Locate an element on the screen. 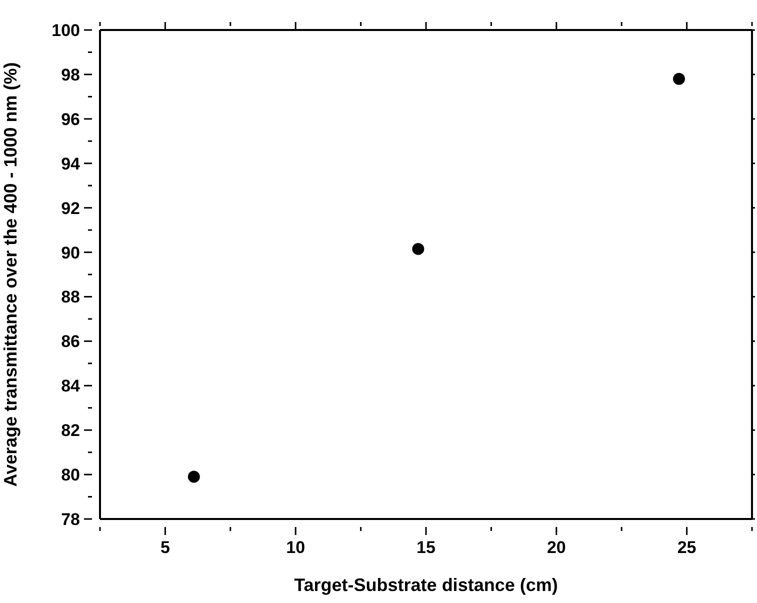 This screenshot has width=757, height=603. y-tick-label: 100 is located at coordinates (66, 30).